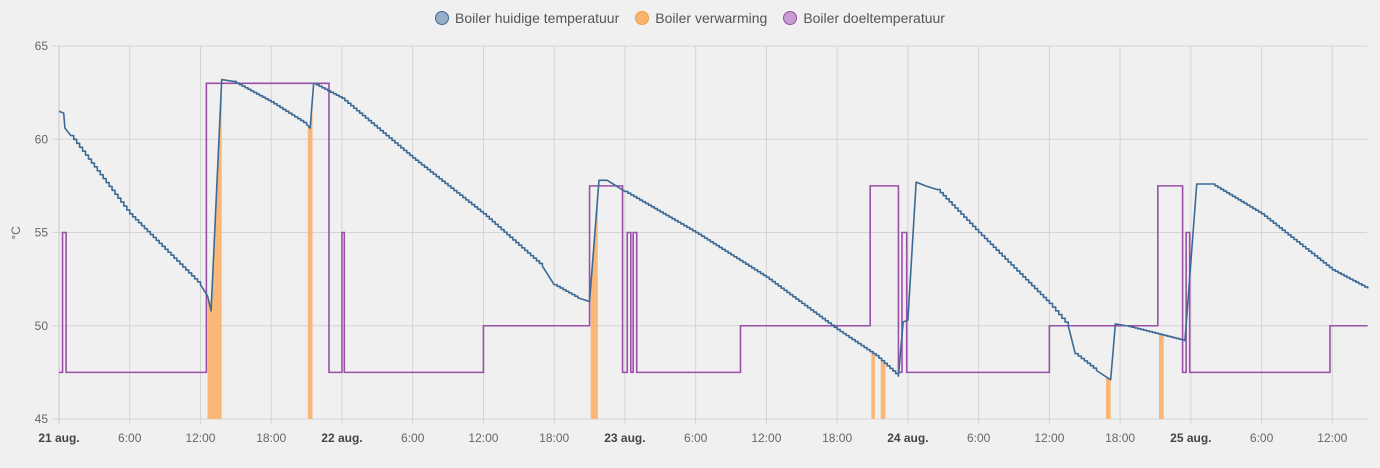  Describe the element at coordinates (624, 438) in the screenshot. I see `x-tick-label: 23 aug.` at that location.